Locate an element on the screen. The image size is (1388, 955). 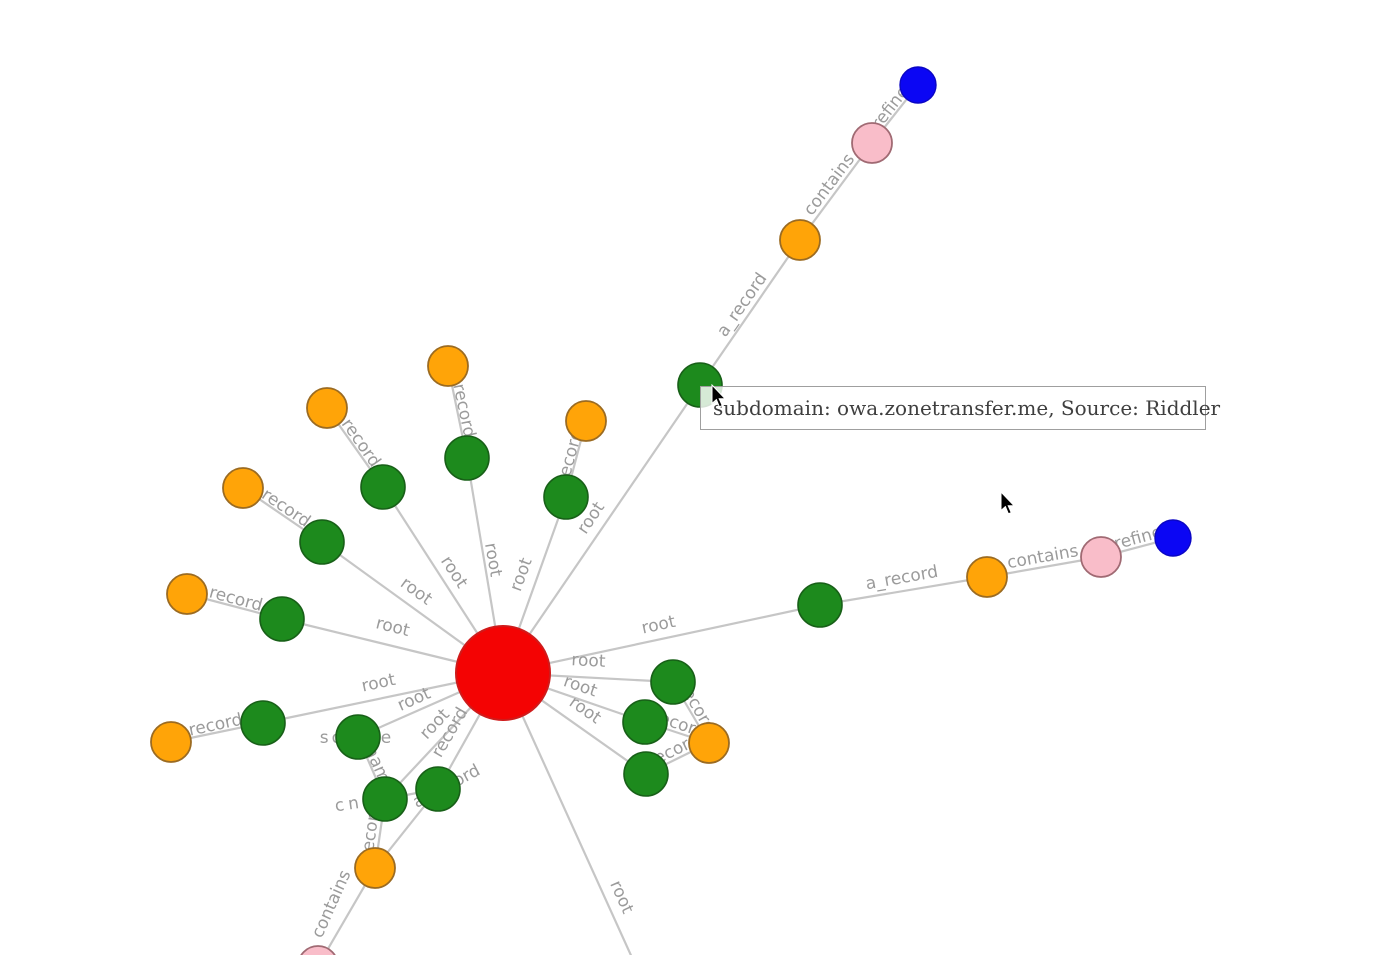
graph-node-green-g12 is located at coordinates (673, 682).